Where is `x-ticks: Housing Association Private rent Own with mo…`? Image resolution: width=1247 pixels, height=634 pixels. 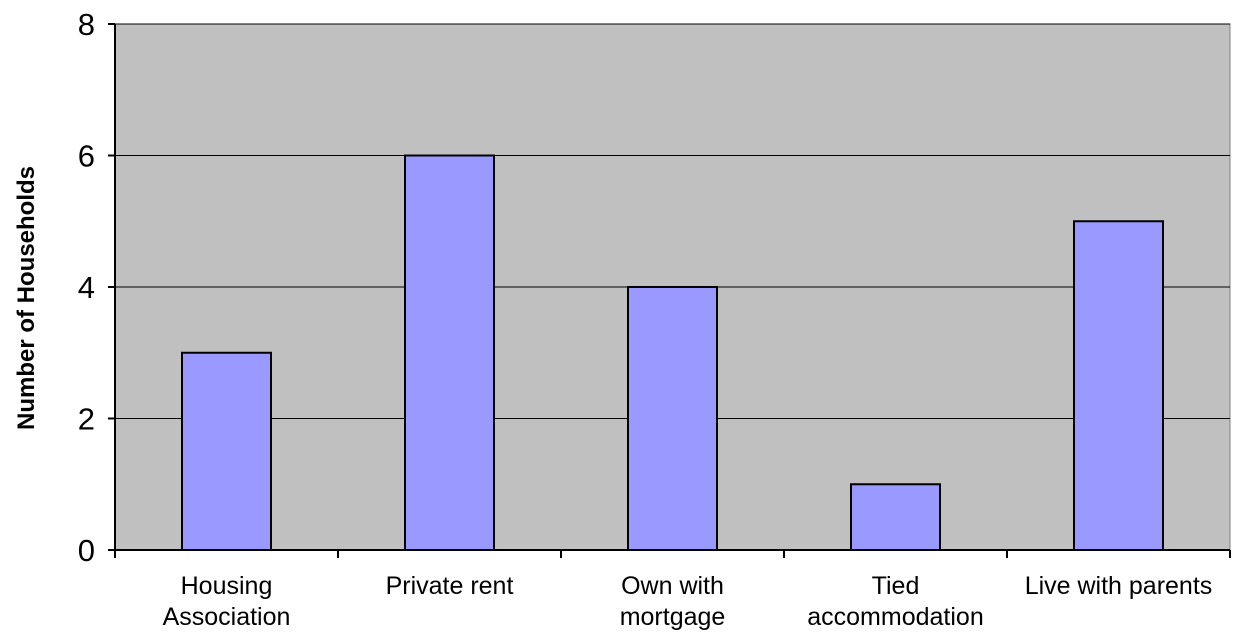
x-ticks: Housing Association Private rent Own with mo… is located at coordinates (672, 590).